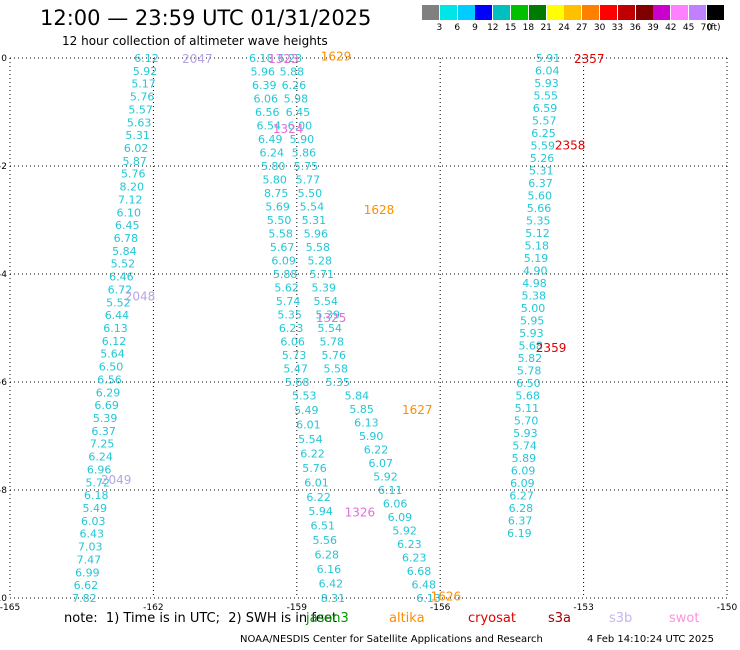 The width and height of the screenshot is (740, 650). What do you see at coordinates (336, 56) in the screenshot?
I see `pass-number-label: 1629` at bounding box center [336, 56].